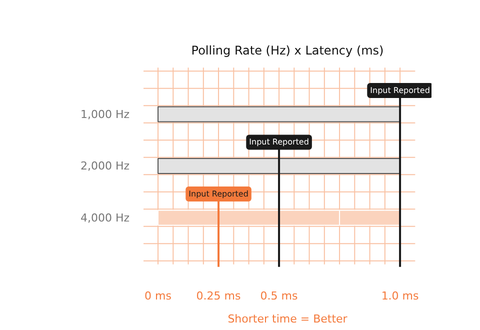 The image size is (480, 330). What do you see at coordinates (400, 296) in the screenshot?
I see `x-tick-label: 1.0 ms` at bounding box center [400, 296].